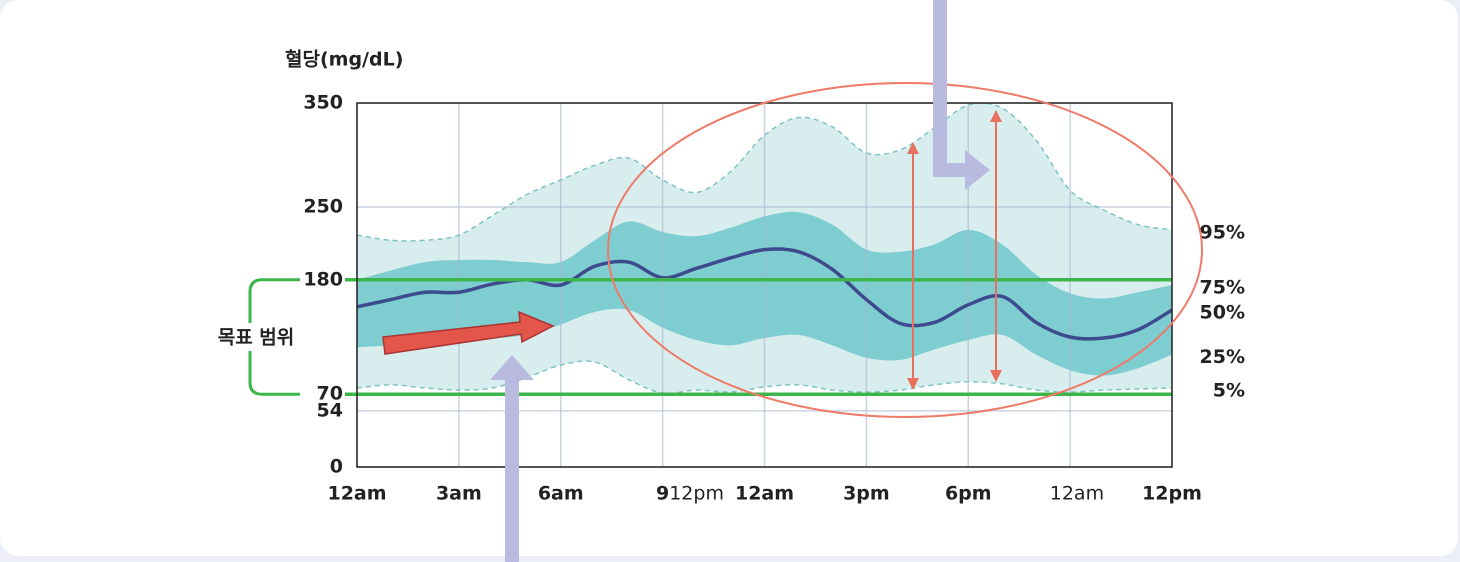  I want to click on target-label: 목표 범위, so click(256, 338).